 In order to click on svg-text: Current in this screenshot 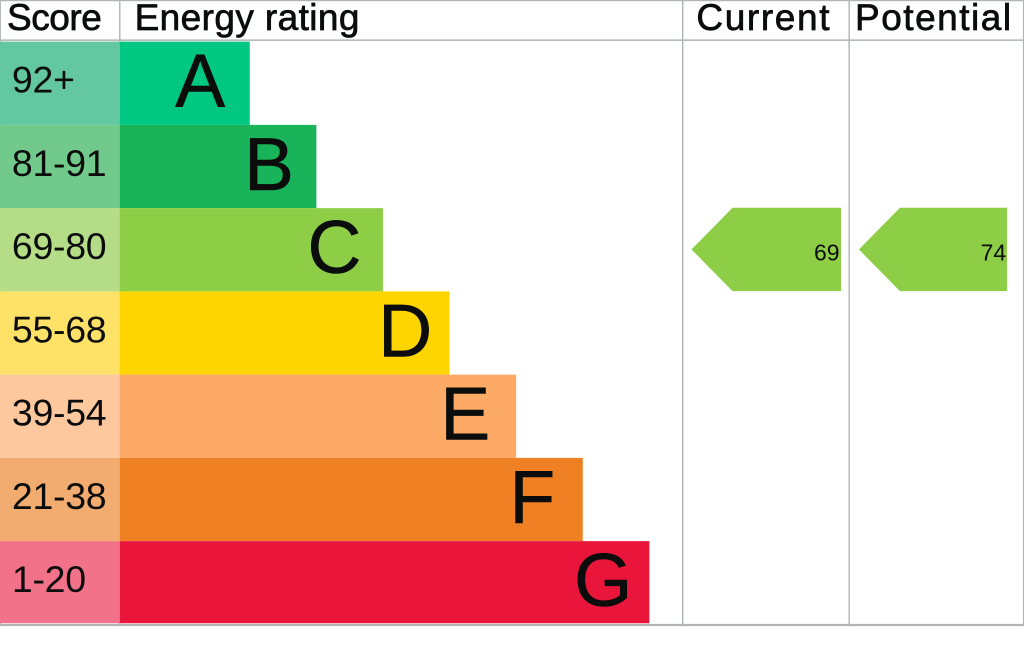, I will do `click(763, 19)`.